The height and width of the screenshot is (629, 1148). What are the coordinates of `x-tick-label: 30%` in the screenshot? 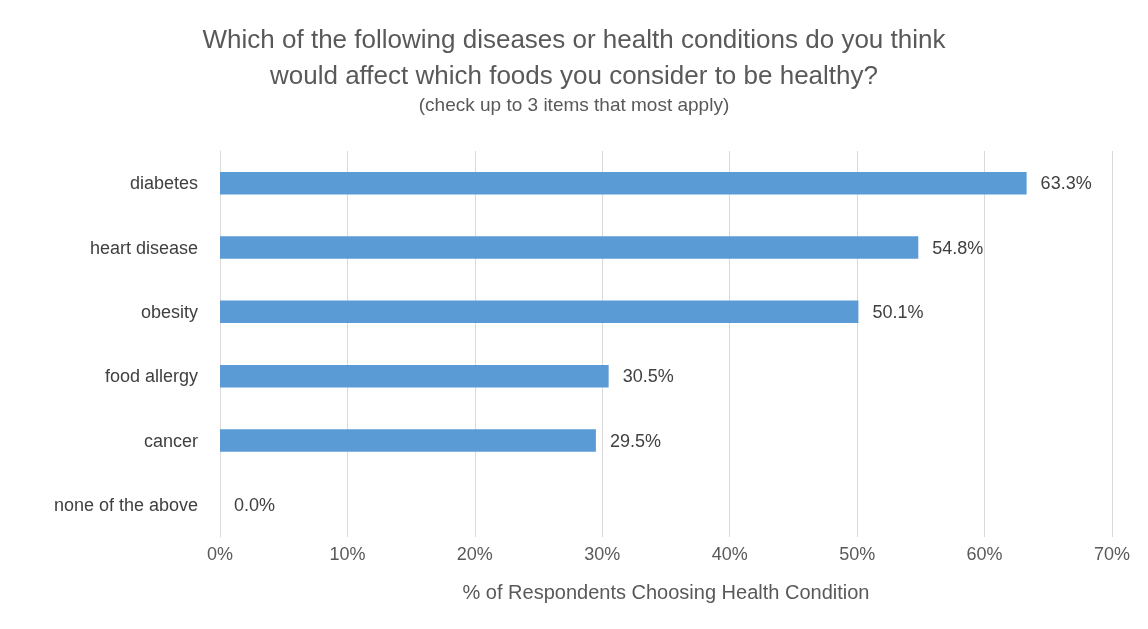 It's located at (602, 554).